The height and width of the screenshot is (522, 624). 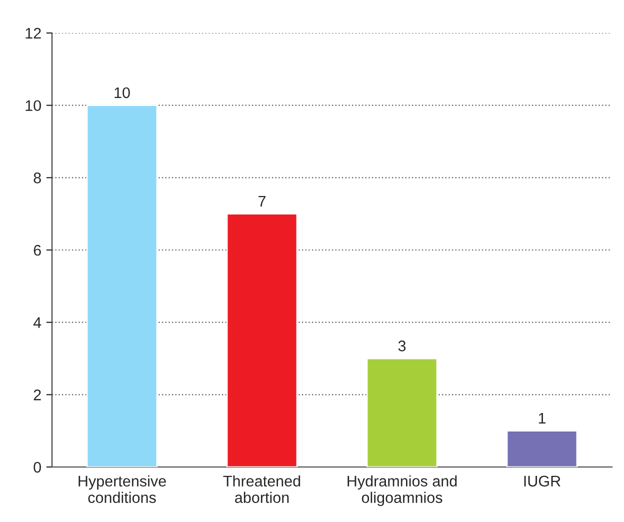 What do you see at coordinates (402, 346) in the screenshot?
I see `data-label: 3` at bounding box center [402, 346].